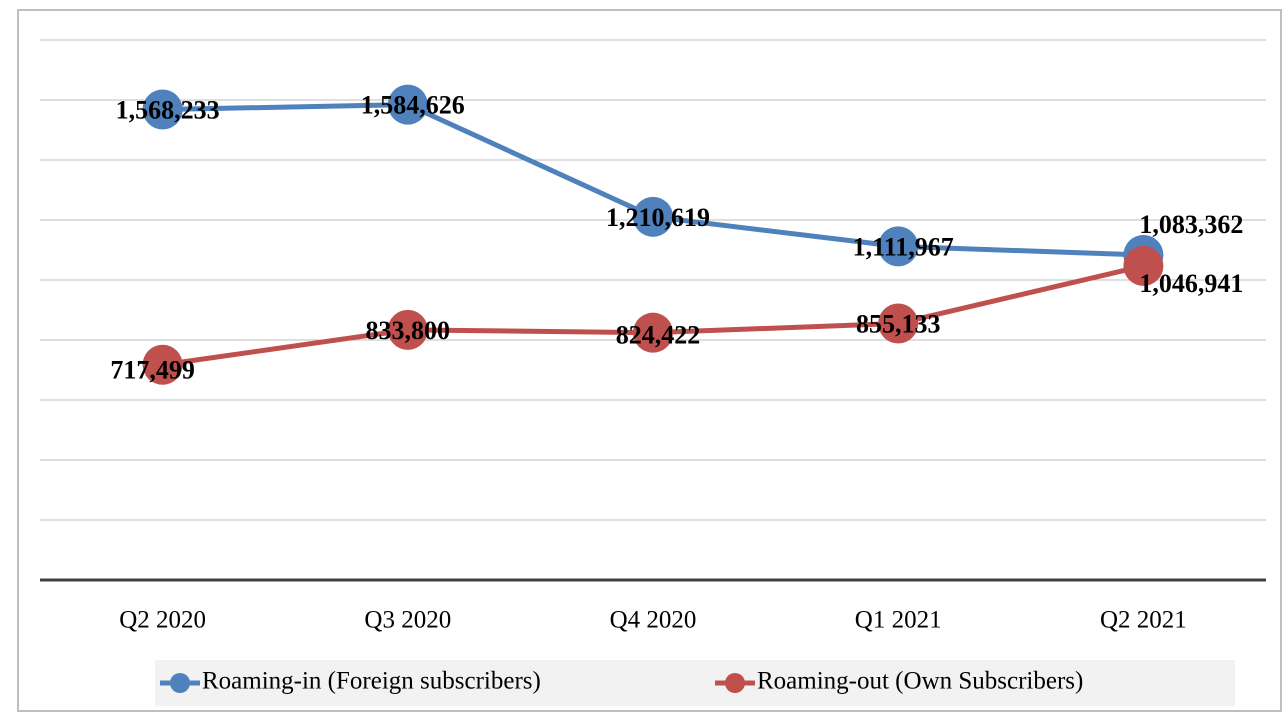 The width and height of the screenshot is (1286, 715). I want to click on data-label: 717,499, so click(152, 370).